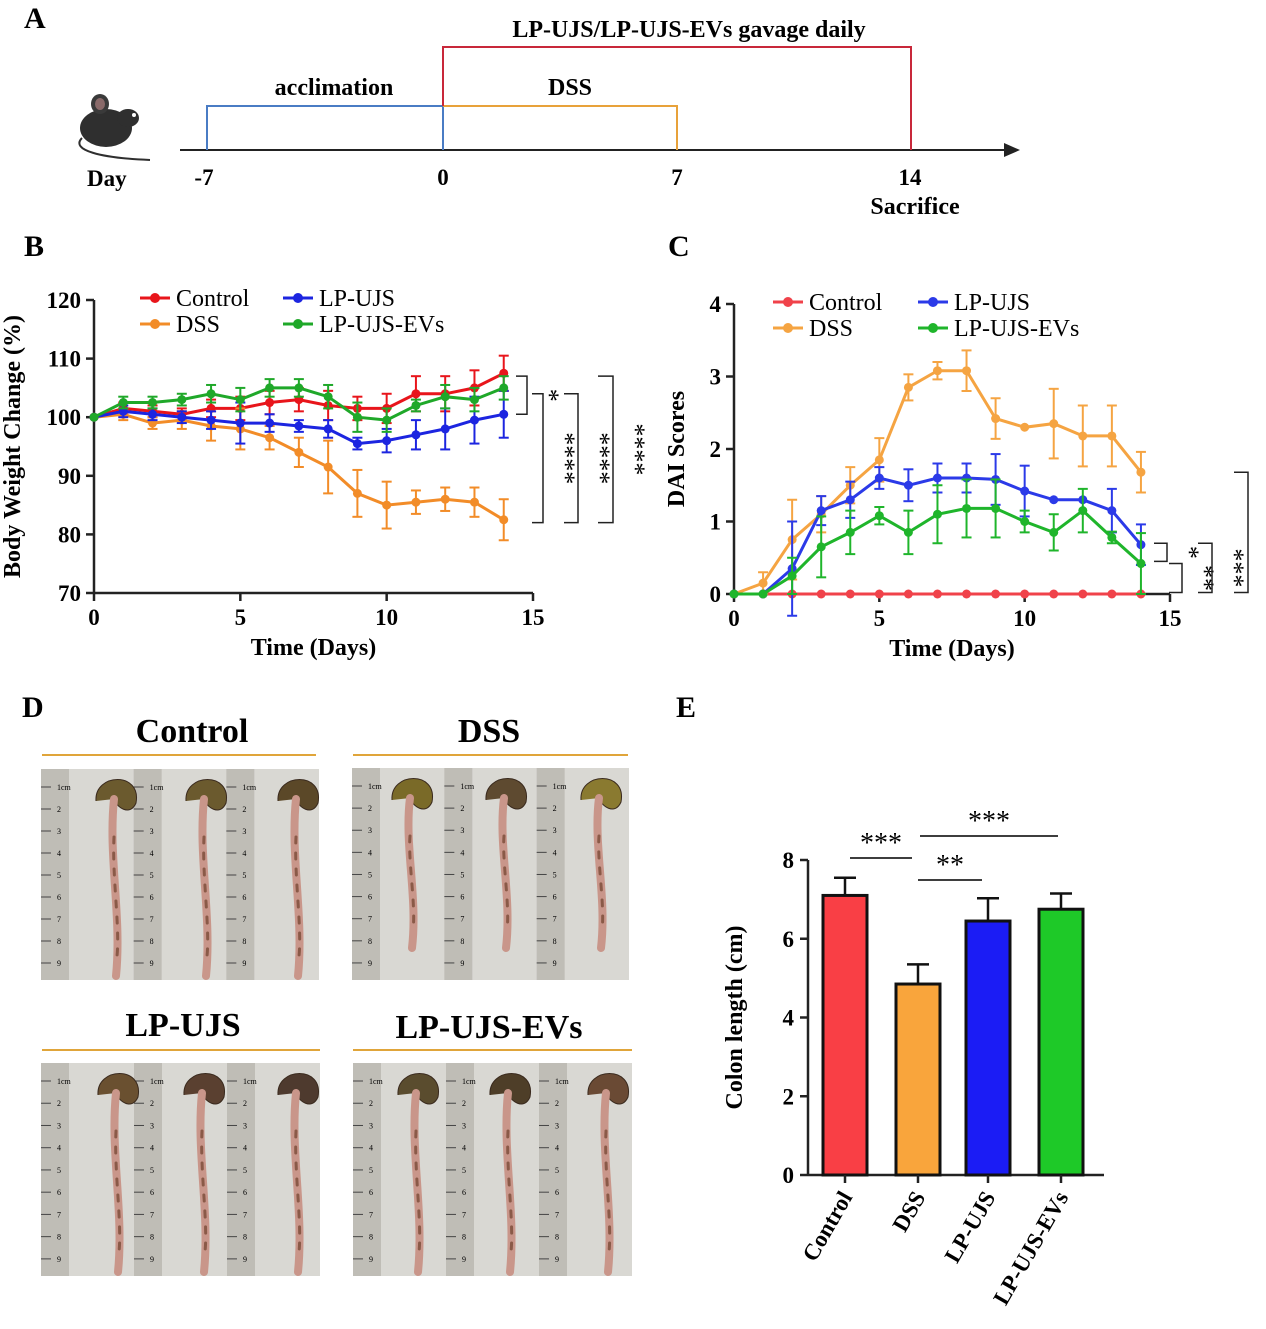  What do you see at coordinates (1016, 329) in the screenshot?
I see `legend-label: LP-UJS-EVs` at bounding box center [1016, 329].